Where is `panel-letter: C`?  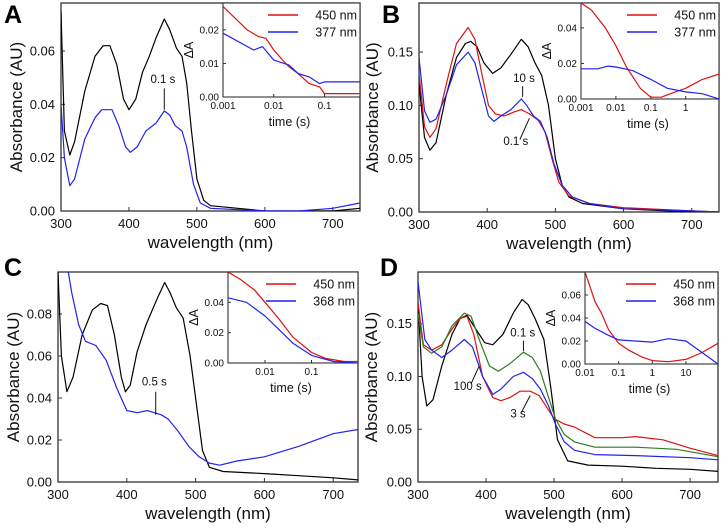
panel-letter: C is located at coordinates (13, 268).